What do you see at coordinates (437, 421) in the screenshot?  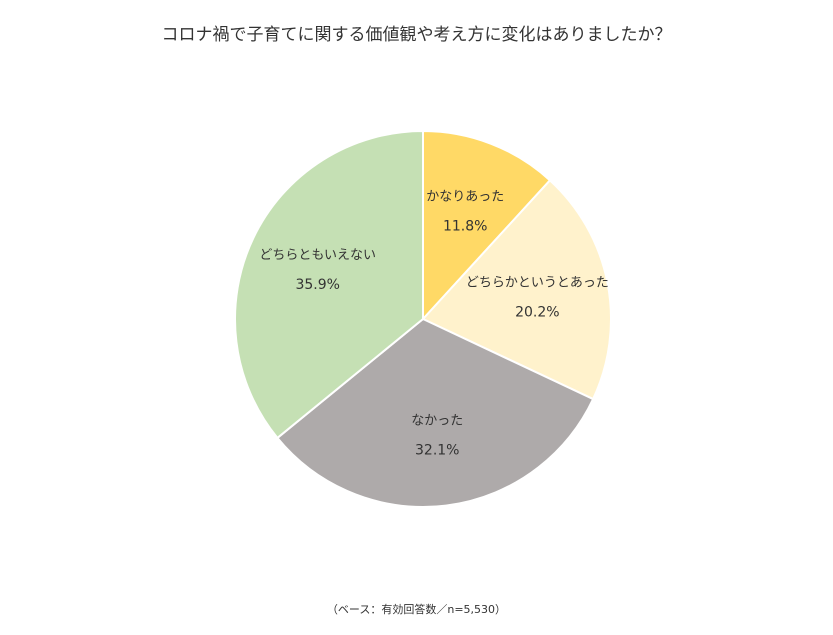 I see `slice-label-3: なかった` at bounding box center [437, 421].